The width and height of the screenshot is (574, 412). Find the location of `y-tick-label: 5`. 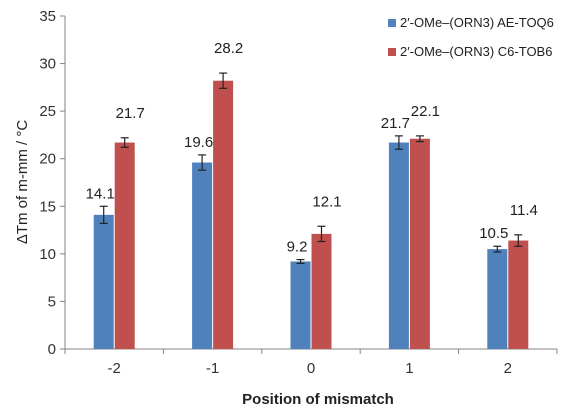

y-tick-label: 5 is located at coordinates (52, 301).